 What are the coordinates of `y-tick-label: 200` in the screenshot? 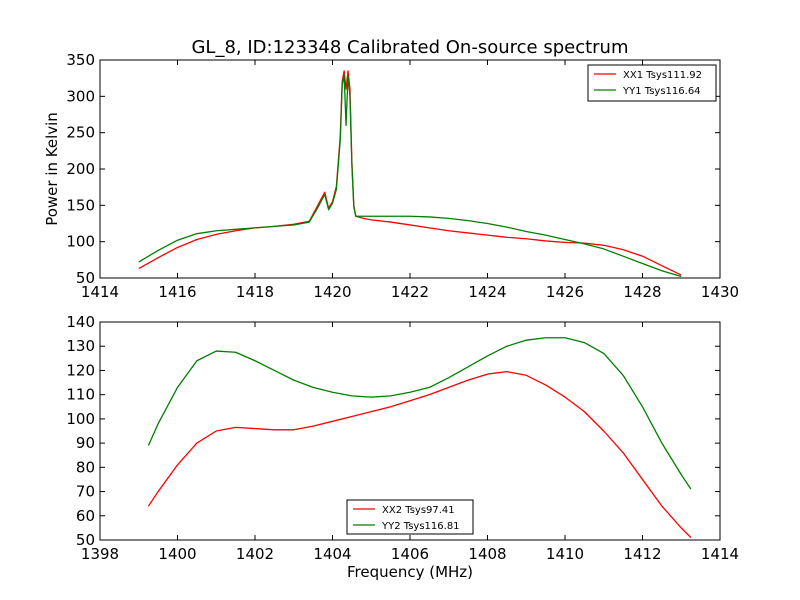 It's located at (80, 169).